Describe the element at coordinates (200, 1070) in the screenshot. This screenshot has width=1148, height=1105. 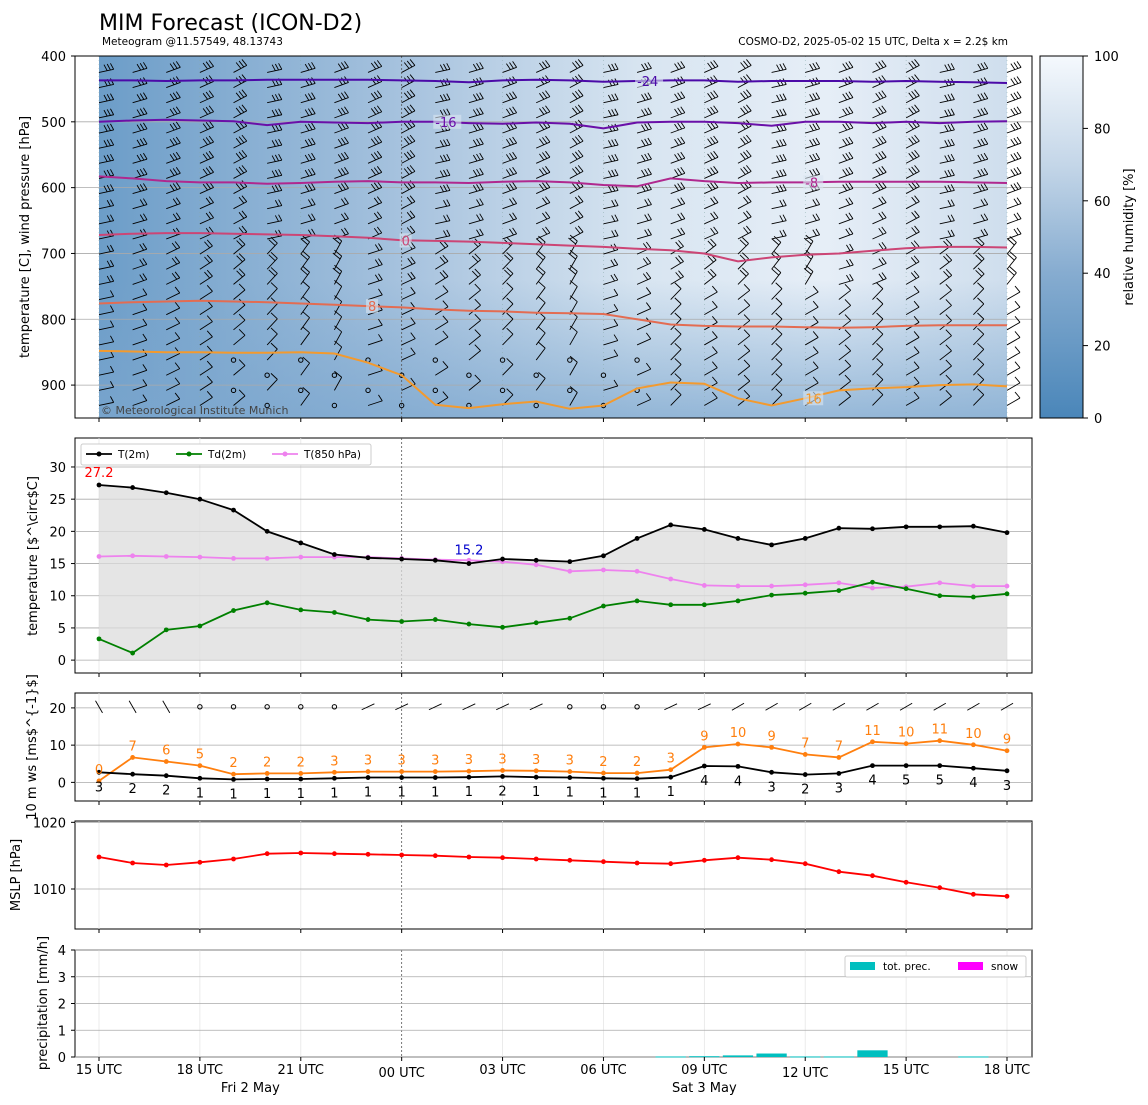
I see `x-tick-label: 18 UTC` at that location.